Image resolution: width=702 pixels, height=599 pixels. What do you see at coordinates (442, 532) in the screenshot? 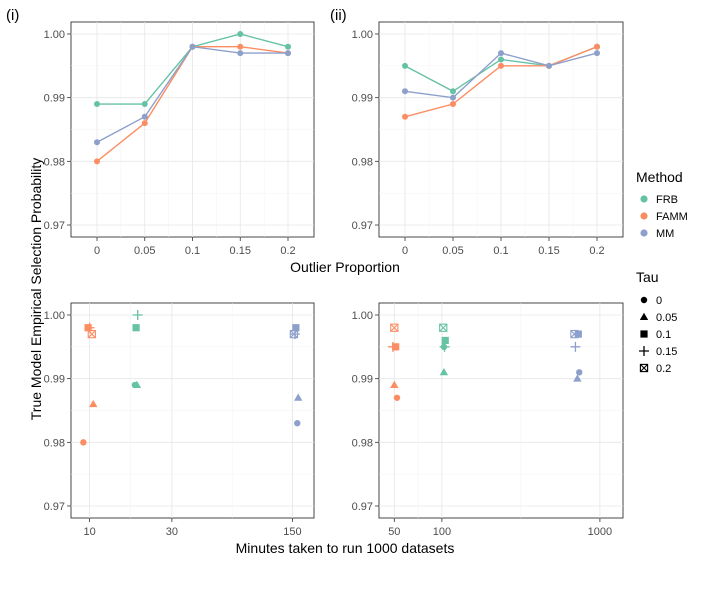
I see `x-tick-label: 100` at bounding box center [442, 532].